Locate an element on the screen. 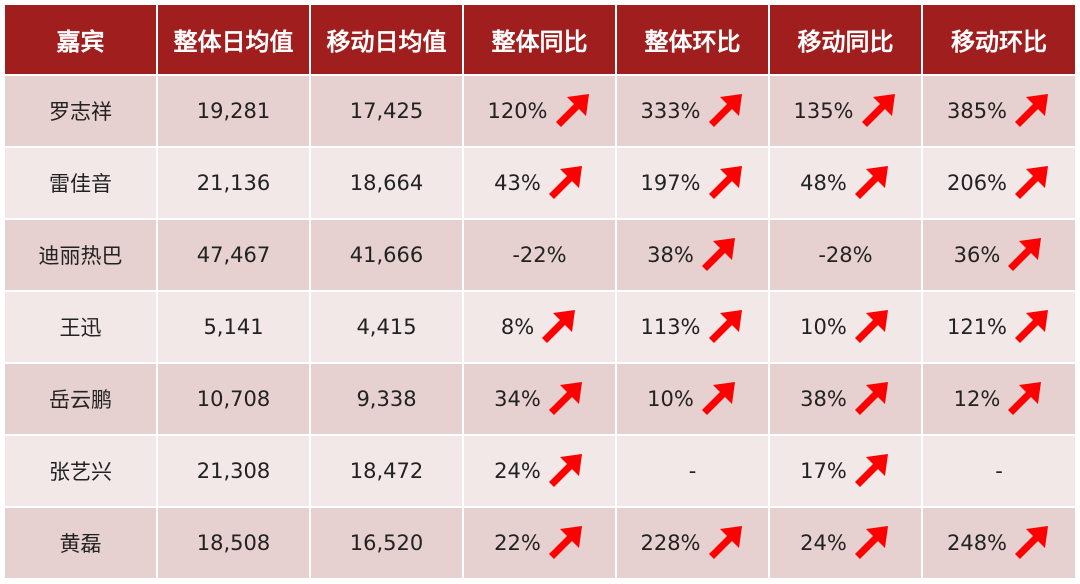  mobile-mom-cell: 385% is located at coordinates (998, 110).